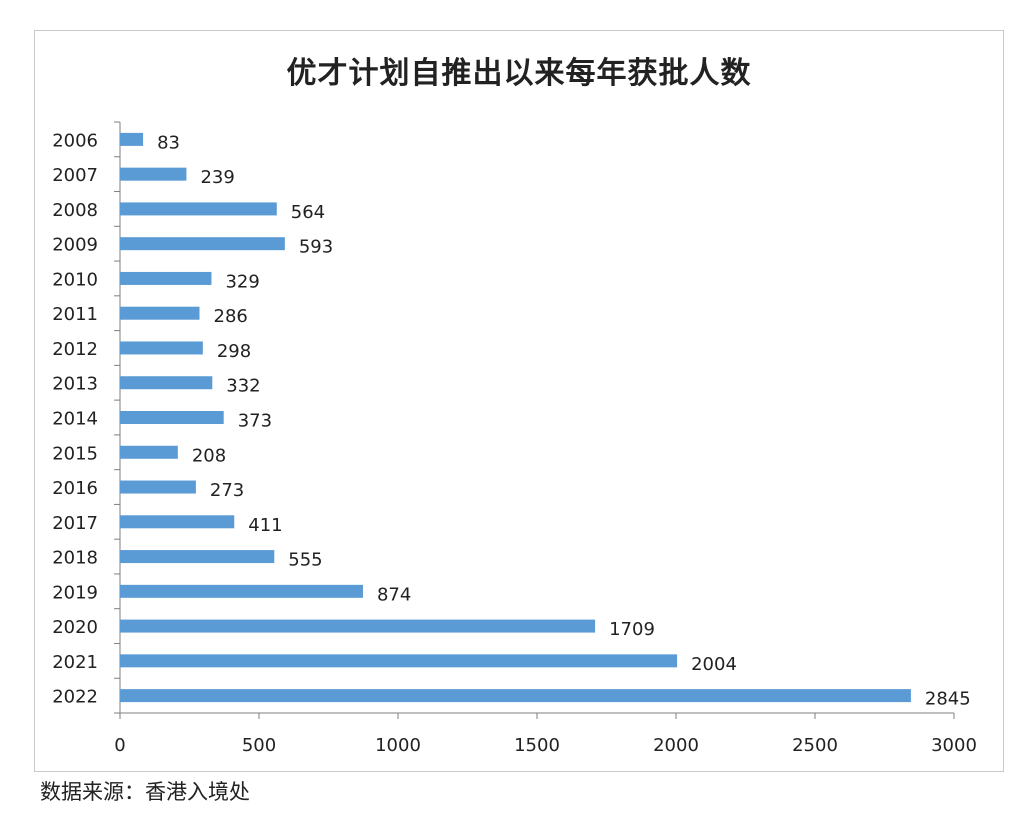 This screenshot has height=821, width=1024. Describe the element at coordinates (515, 696) in the screenshot. I see `bar-2022` at that location.